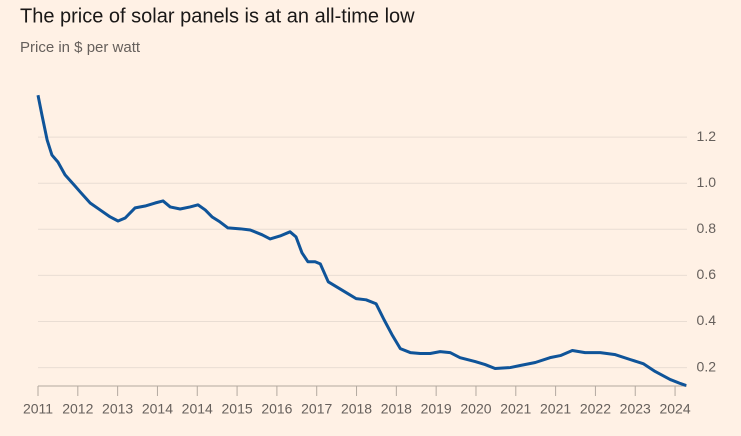 Image resolution: width=741 pixels, height=436 pixels. What do you see at coordinates (475, 409) in the screenshot?
I see `x-tick-label: 2020` at bounding box center [475, 409].